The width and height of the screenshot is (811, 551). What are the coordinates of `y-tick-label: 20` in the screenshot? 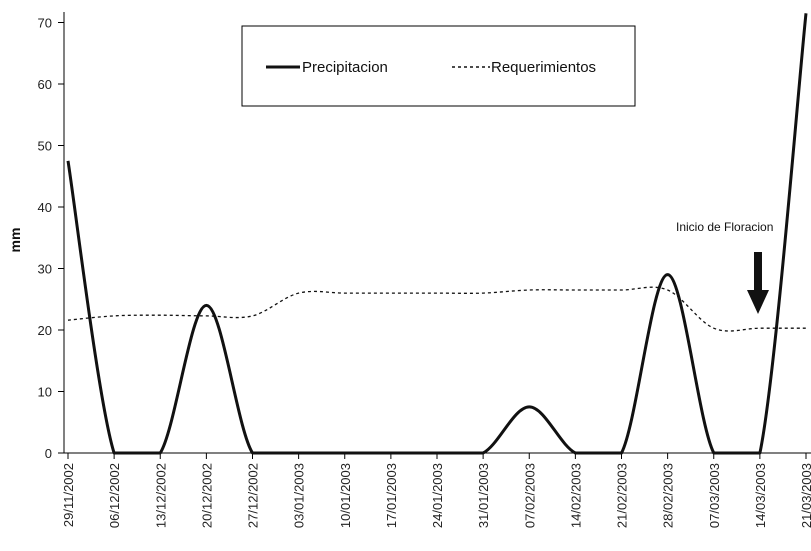 It's located at (45, 330).